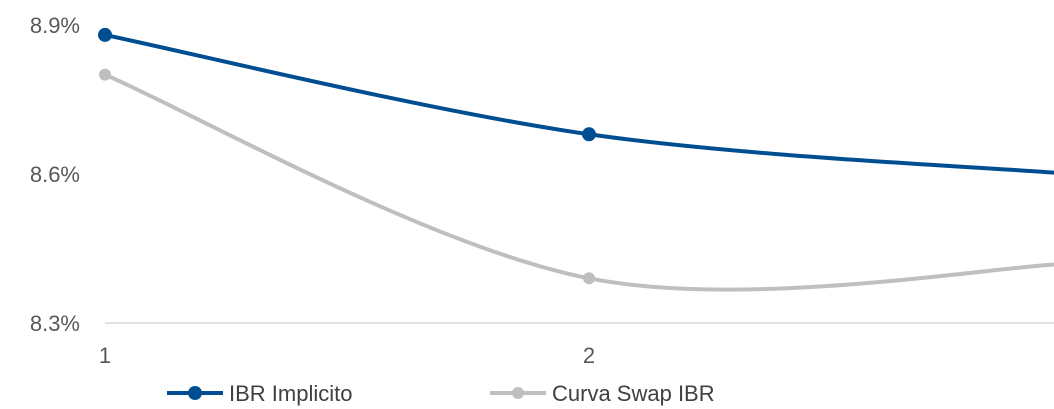 The width and height of the screenshot is (1054, 409). Describe the element at coordinates (589, 355) in the screenshot. I see `x-tick-label: 2` at that location.